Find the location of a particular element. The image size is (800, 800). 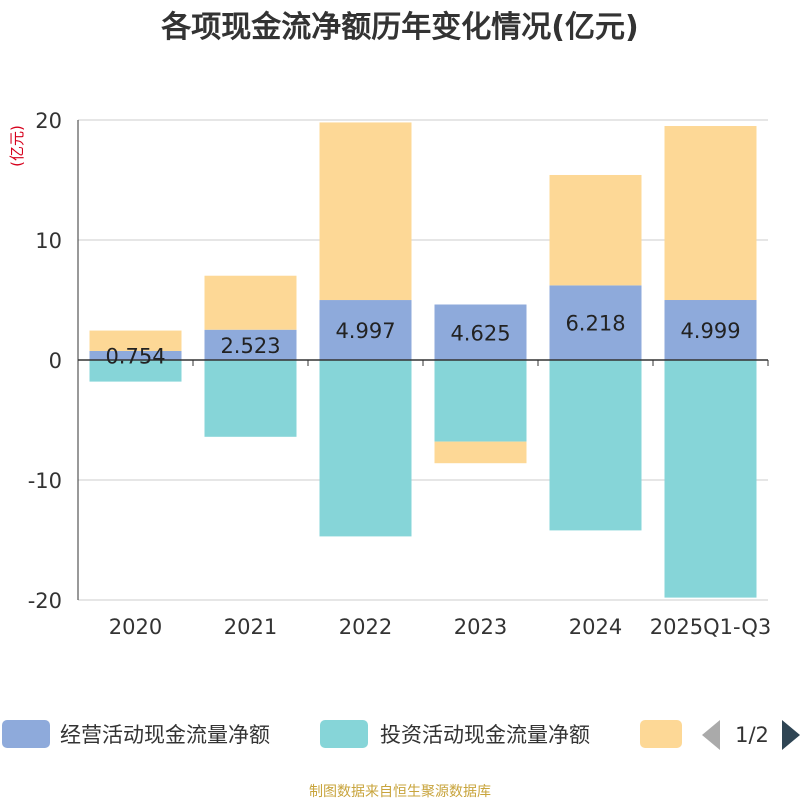

x-tick-label: 2021 is located at coordinates (250, 627).